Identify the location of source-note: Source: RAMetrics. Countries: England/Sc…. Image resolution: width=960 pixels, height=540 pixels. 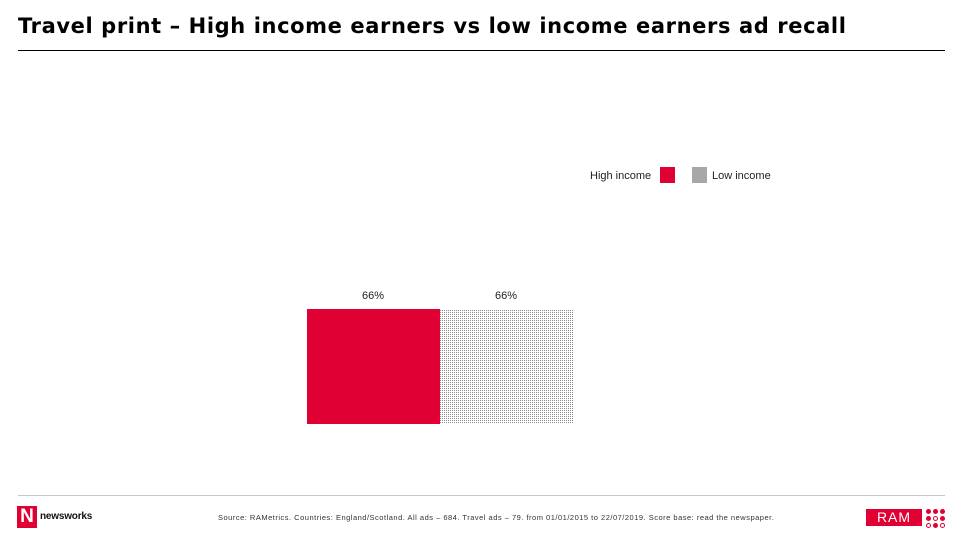
(496, 517).